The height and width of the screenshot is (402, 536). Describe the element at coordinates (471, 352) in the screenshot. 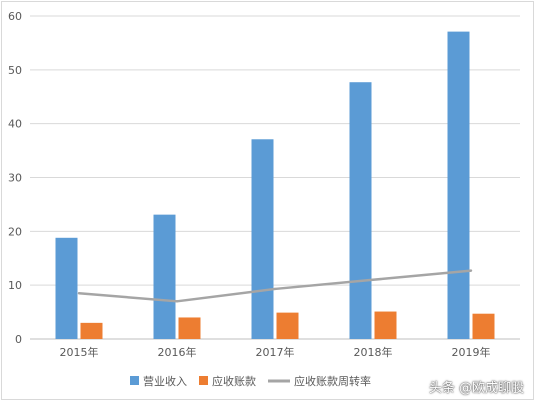

I see `x-tick-label: 2019年` at that location.